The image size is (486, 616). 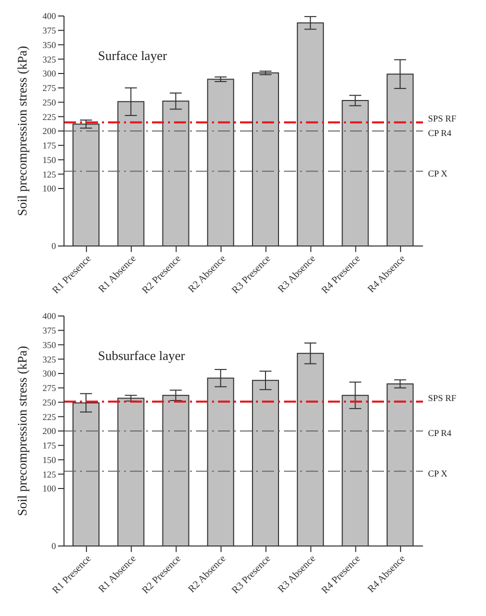 What do you see at coordinates (132, 56) in the screenshot?
I see `text: Surface layer` at bounding box center [132, 56].